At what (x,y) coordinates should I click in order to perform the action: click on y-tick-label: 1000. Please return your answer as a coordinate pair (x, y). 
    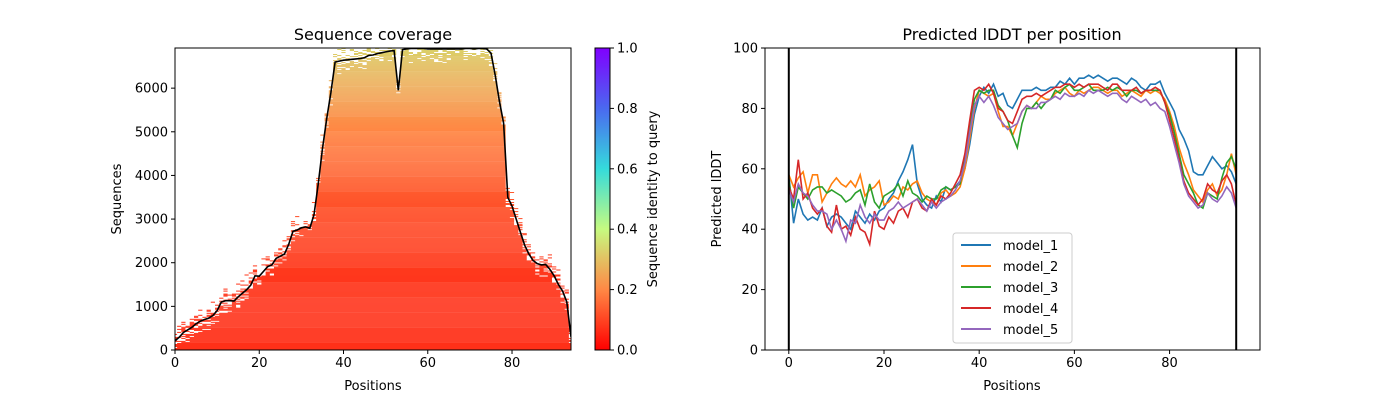
    Looking at the image, I should click on (151, 307).